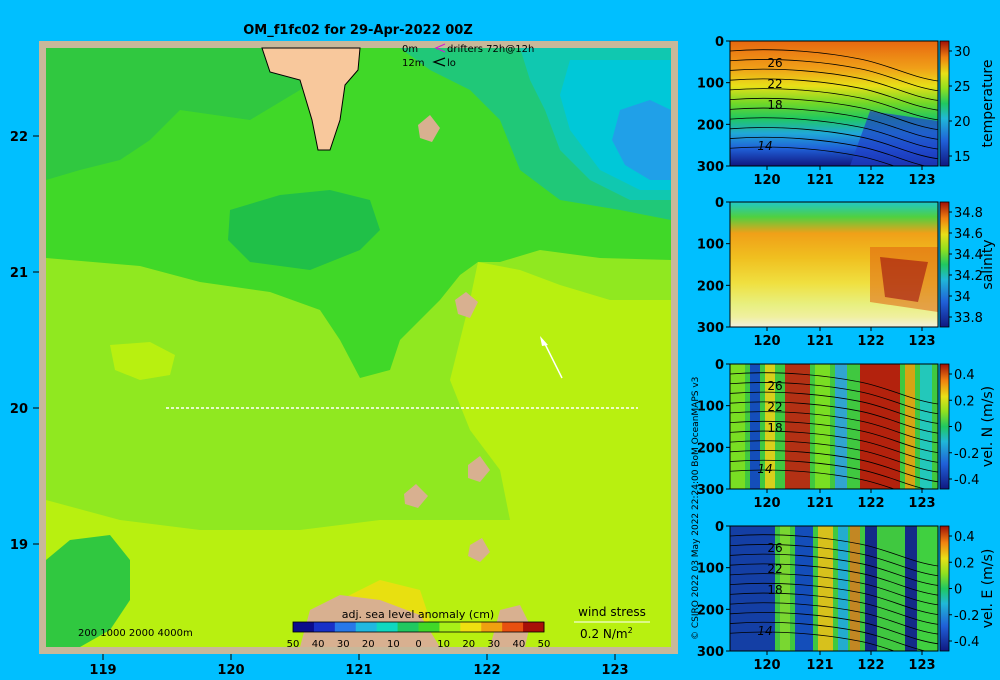 This screenshot has height=680, width=1000. What do you see at coordinates (964, 401) in the screenshot?
I see `panel-colorbar-tick-label: 0.2` at bounding box center [964, 401].